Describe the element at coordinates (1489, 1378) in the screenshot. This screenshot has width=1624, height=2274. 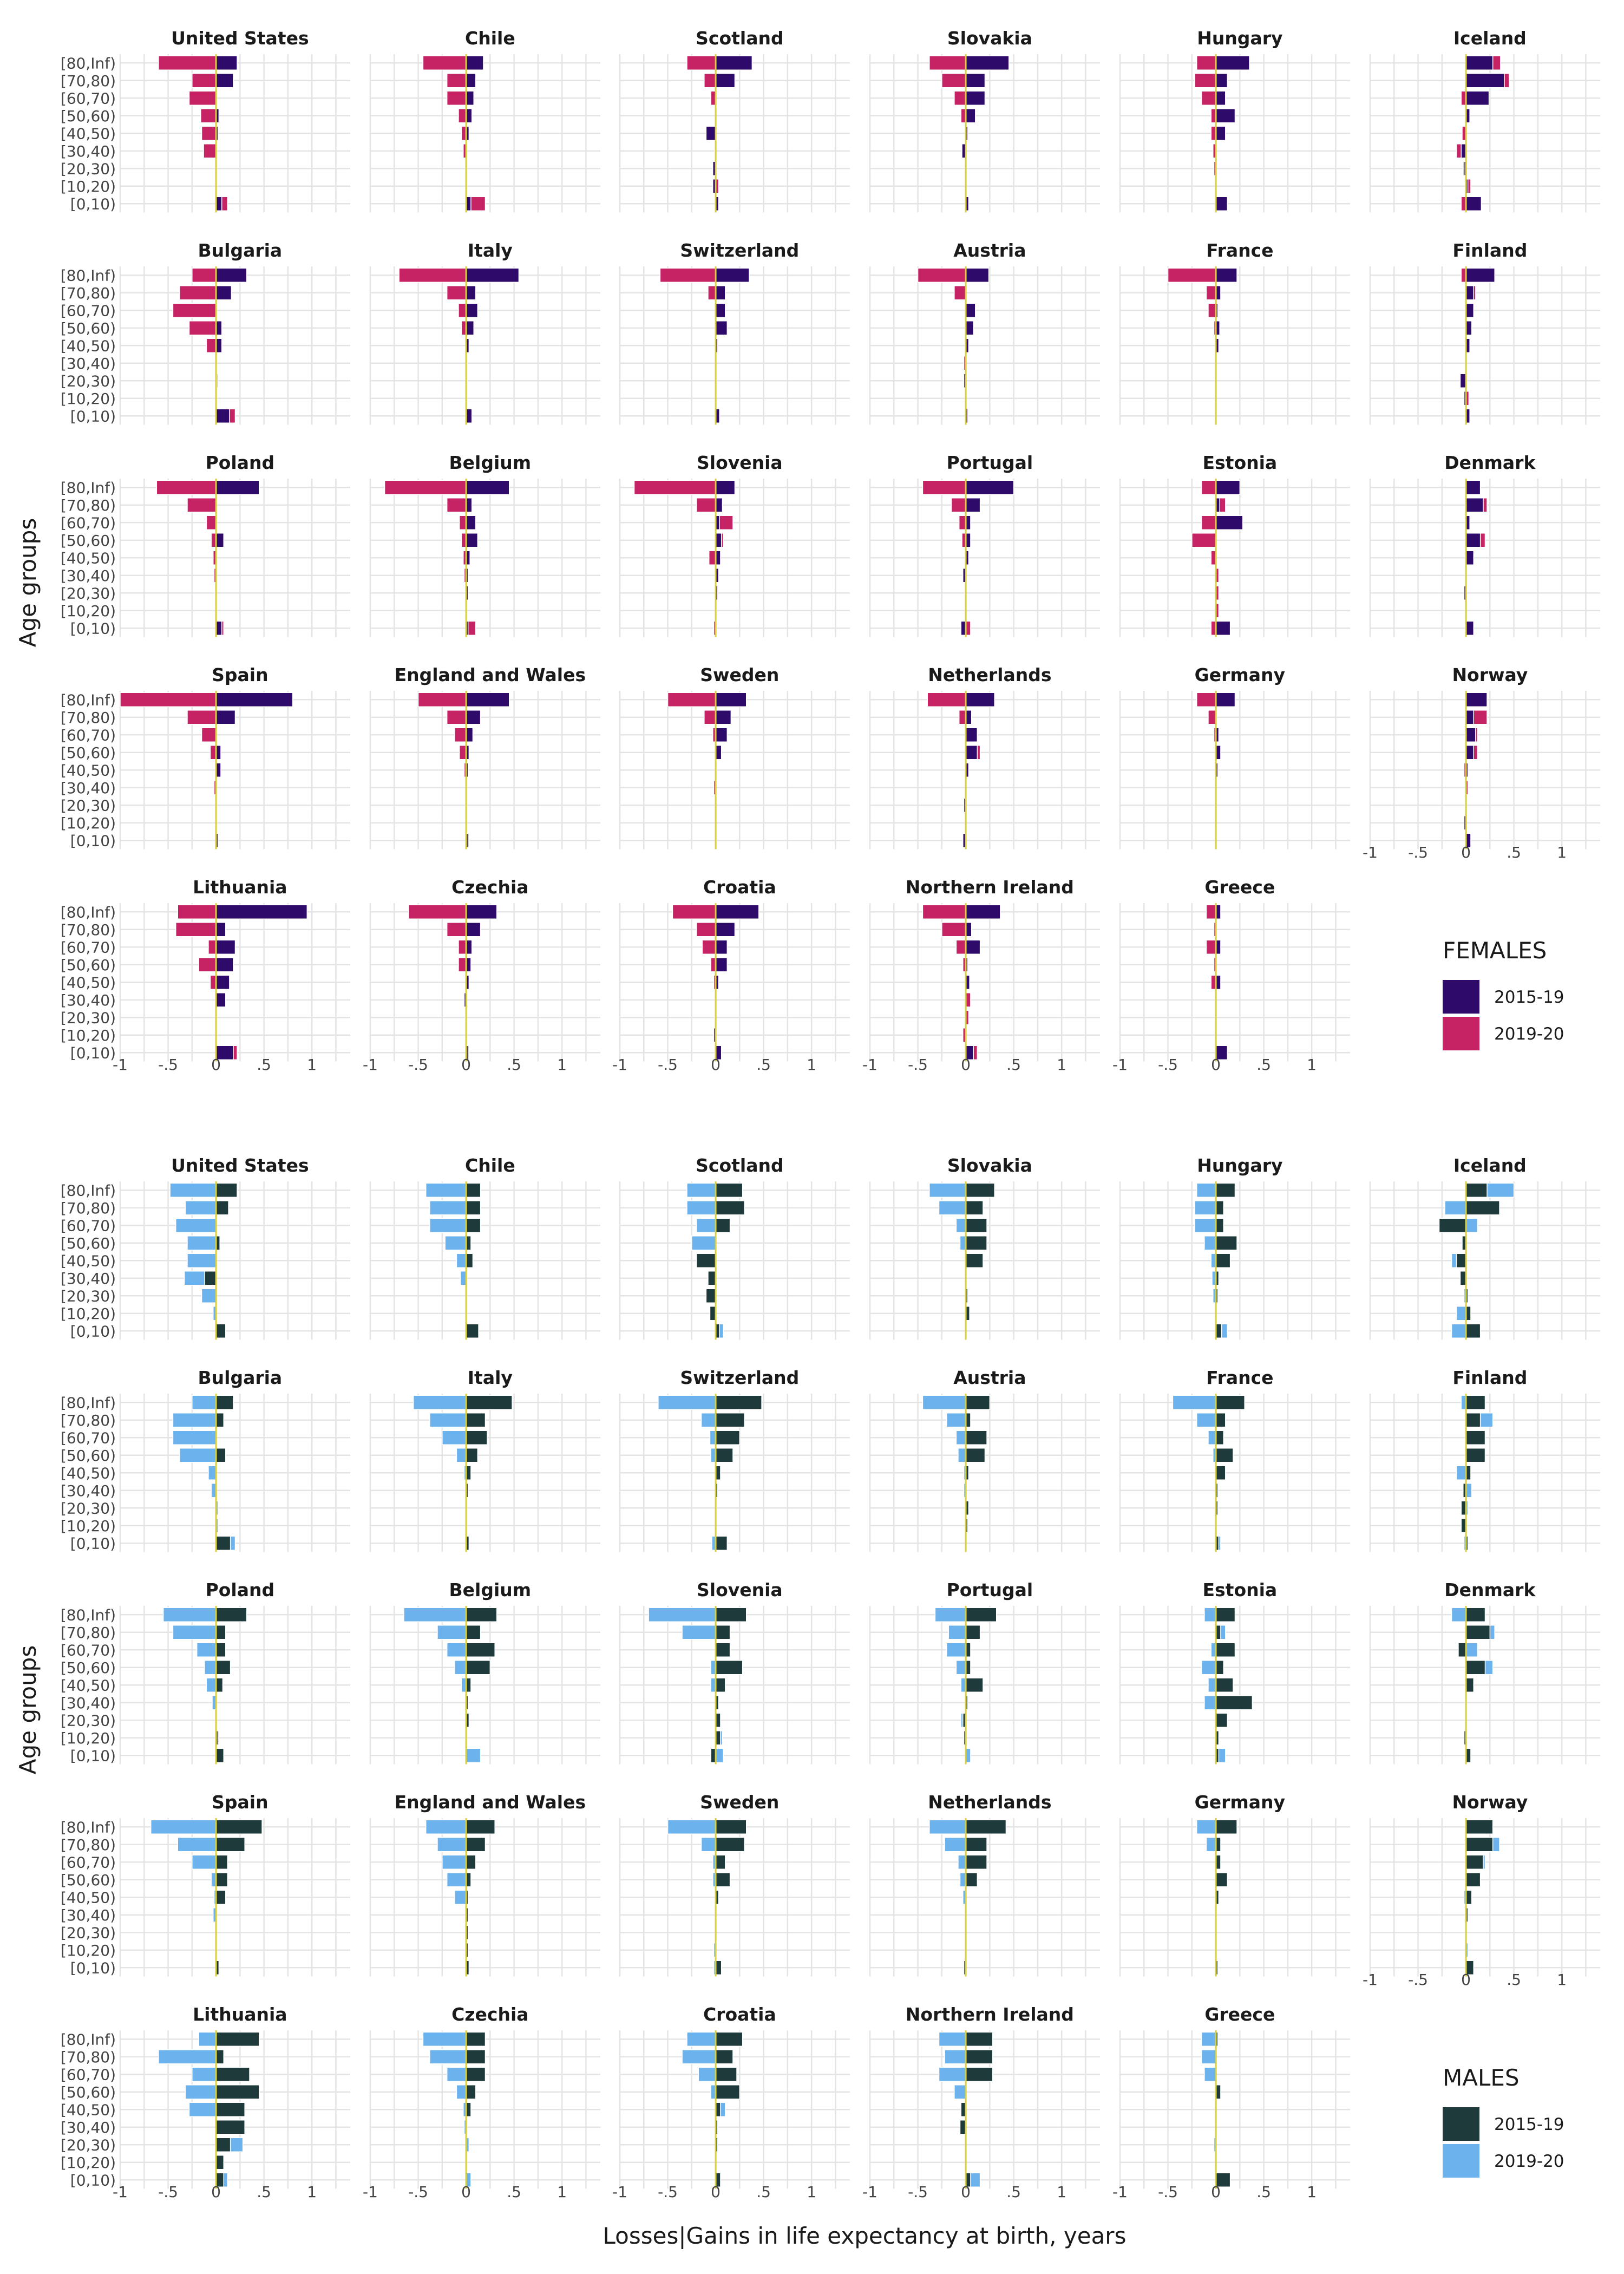
I see `panel-title: Finland` at that location.